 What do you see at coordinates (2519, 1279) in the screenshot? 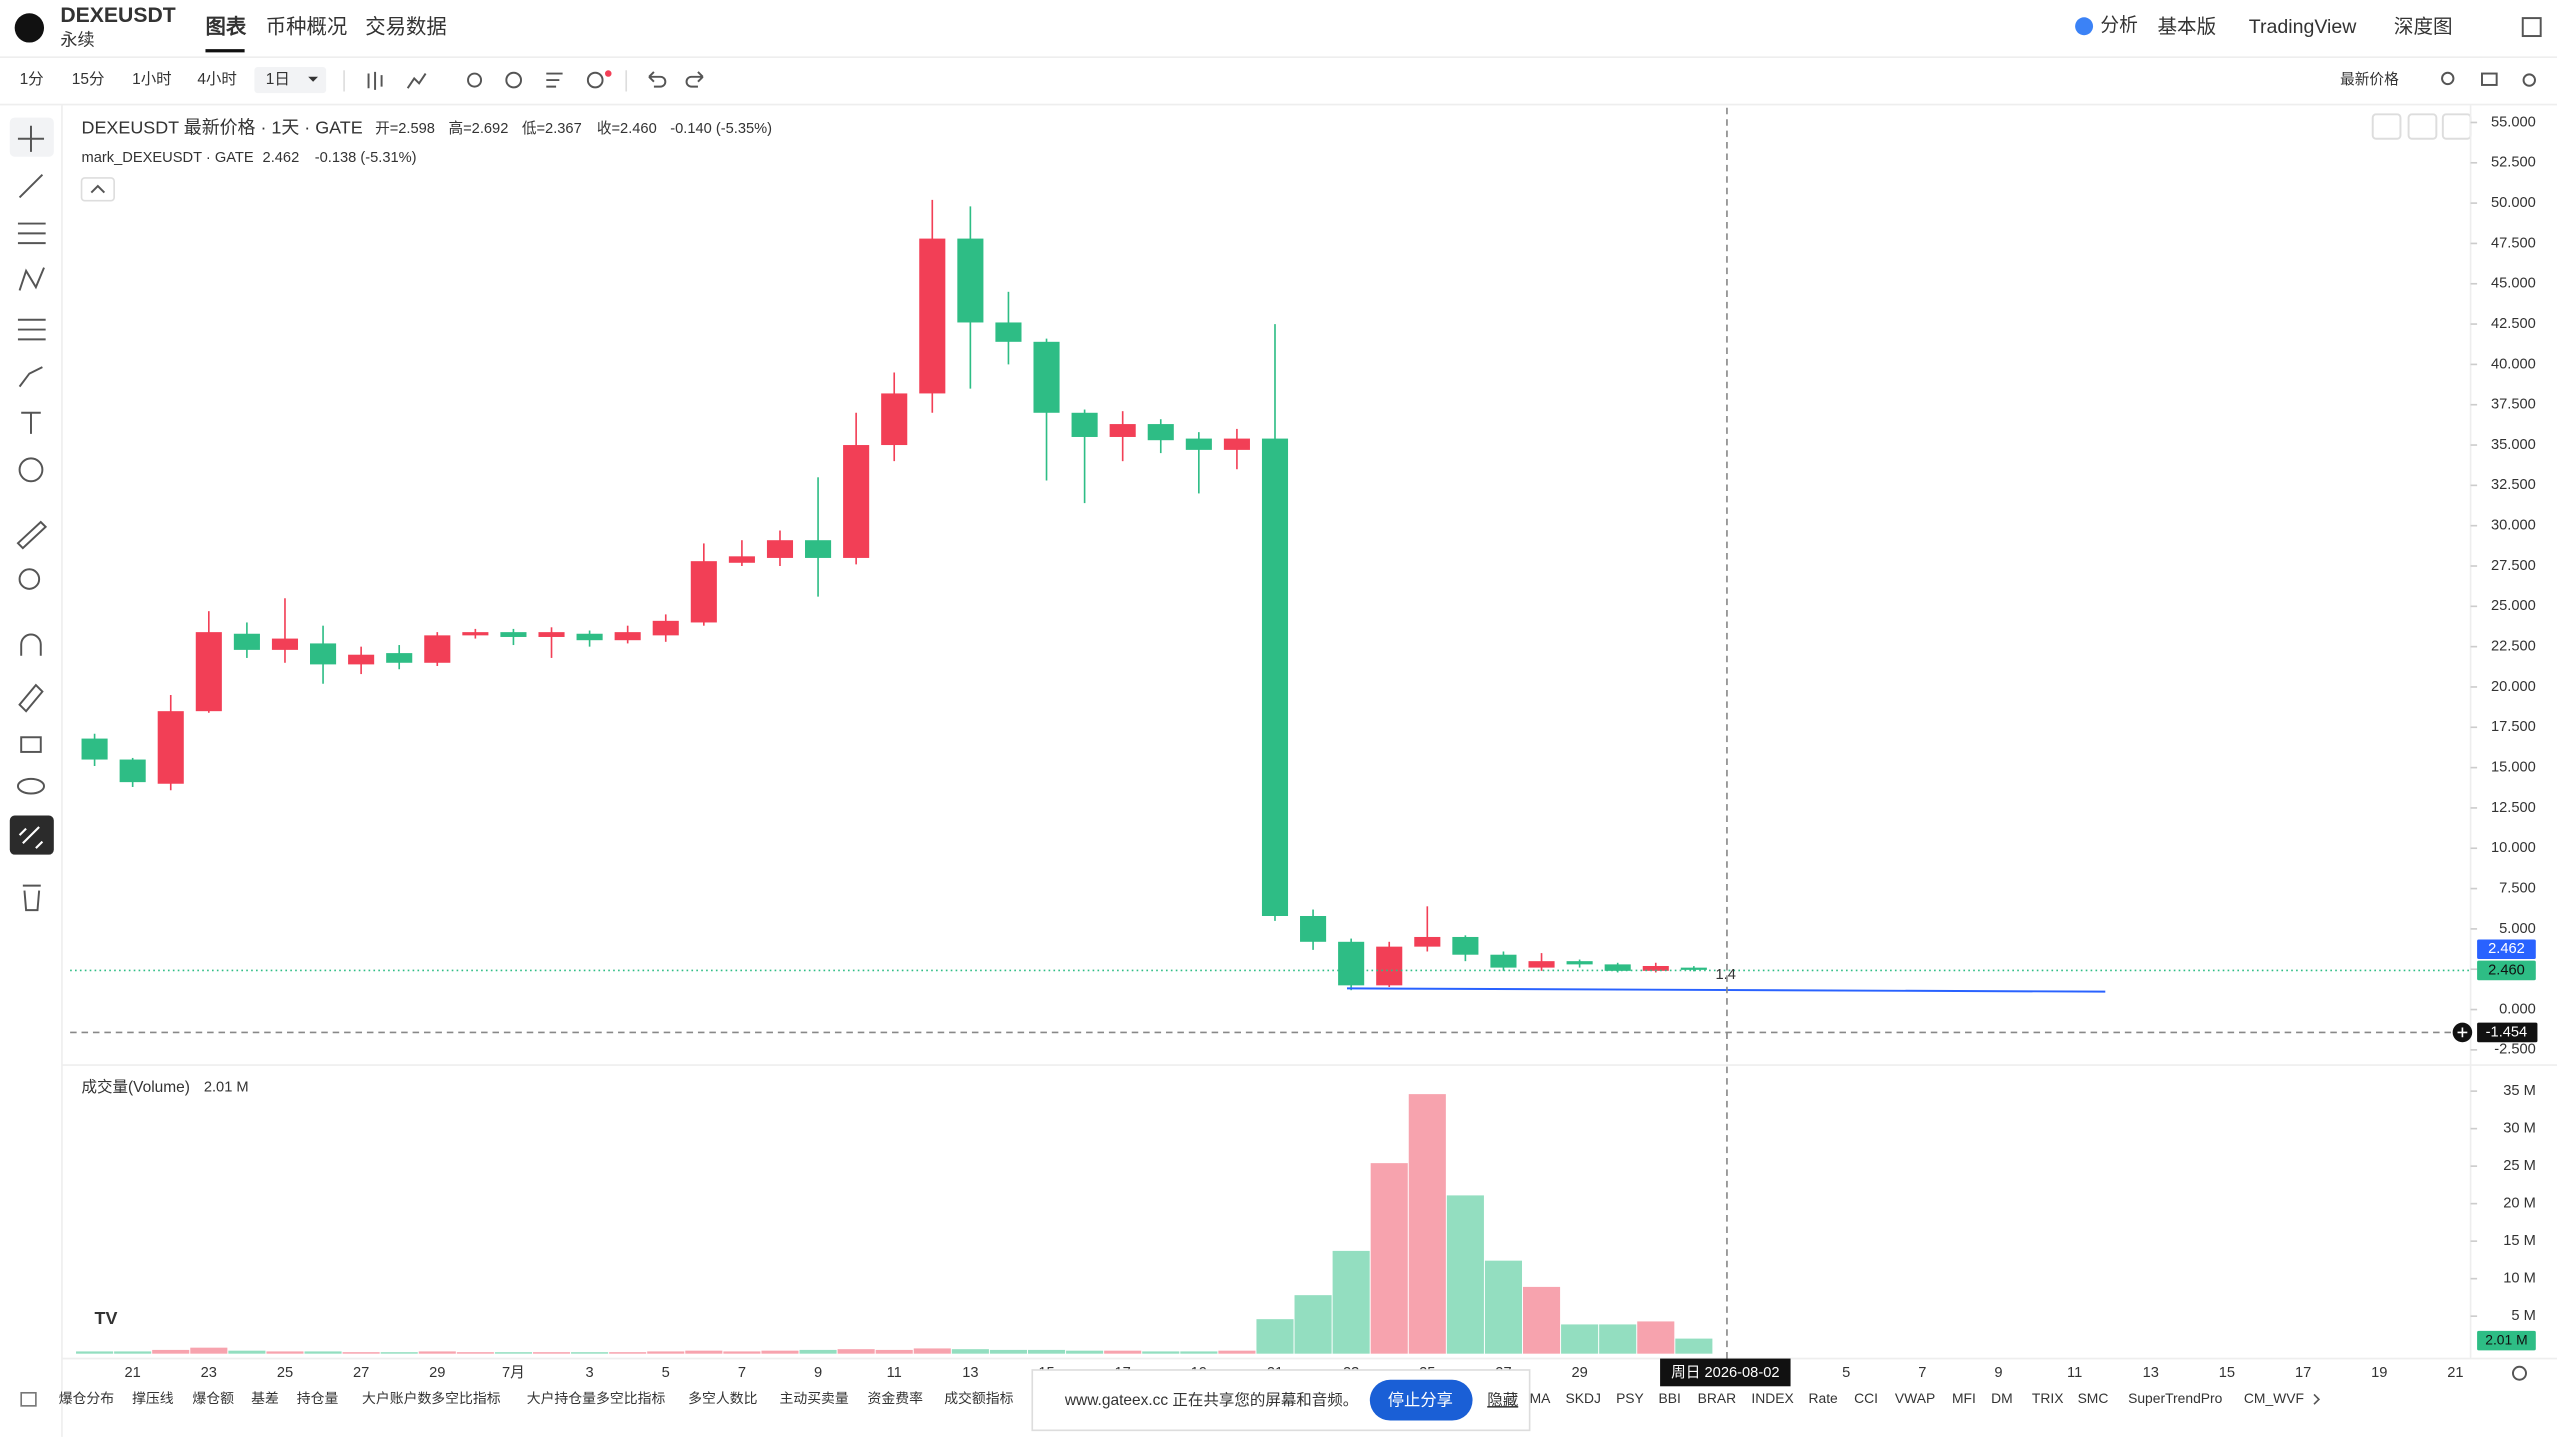
I see `y-tick-label: 10 M` at bounding box center [2519, 1279].